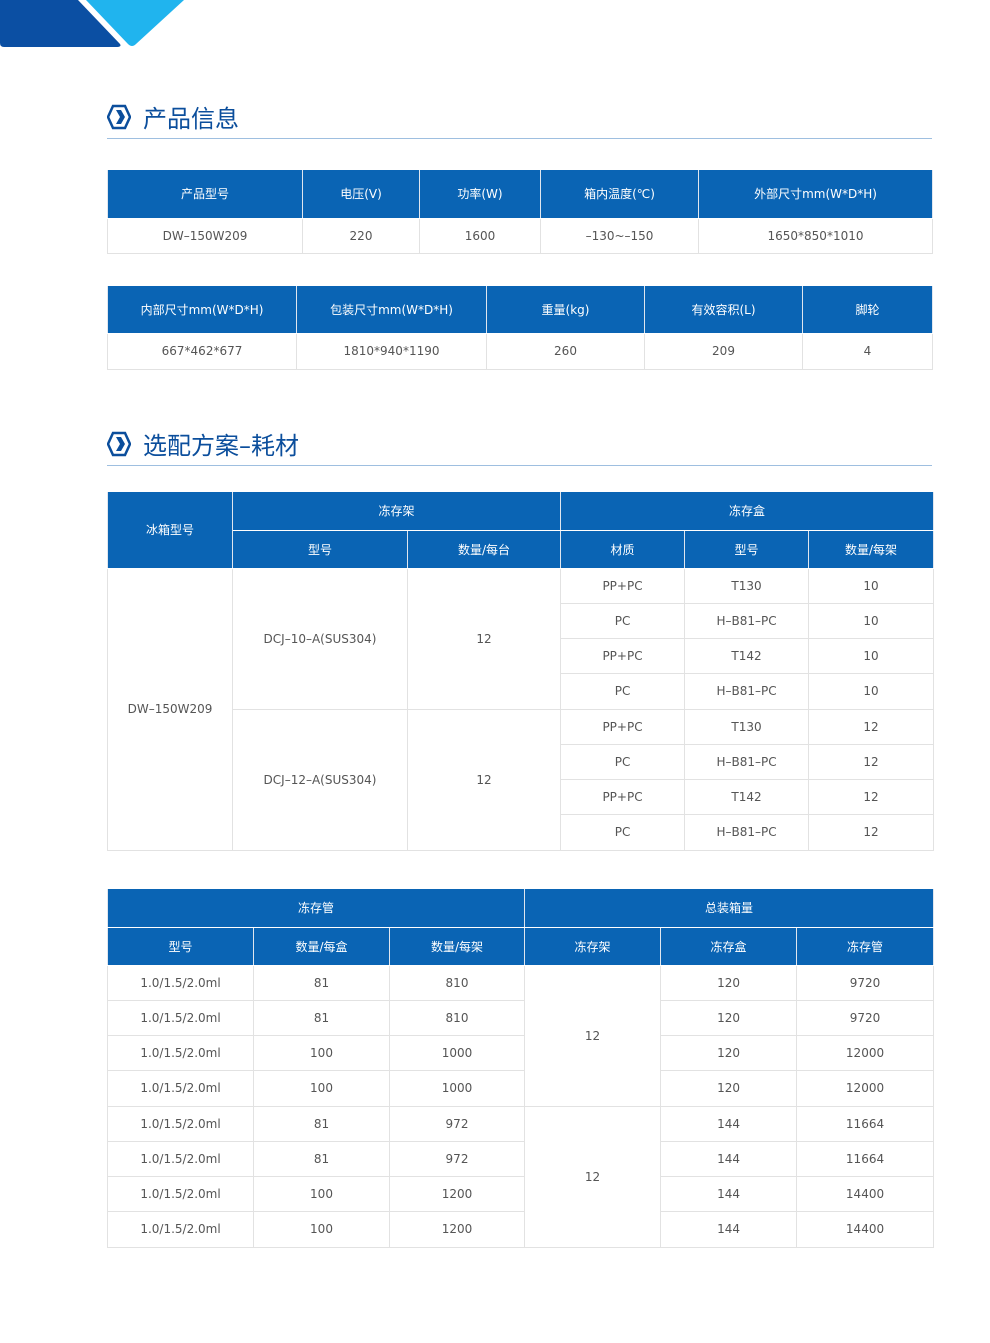 This screenshot has width=990, height=1343. What do you see at coordinates (92, 23) in the screenshot?
I see `corner-decoration` at bounding box center [92, 23].